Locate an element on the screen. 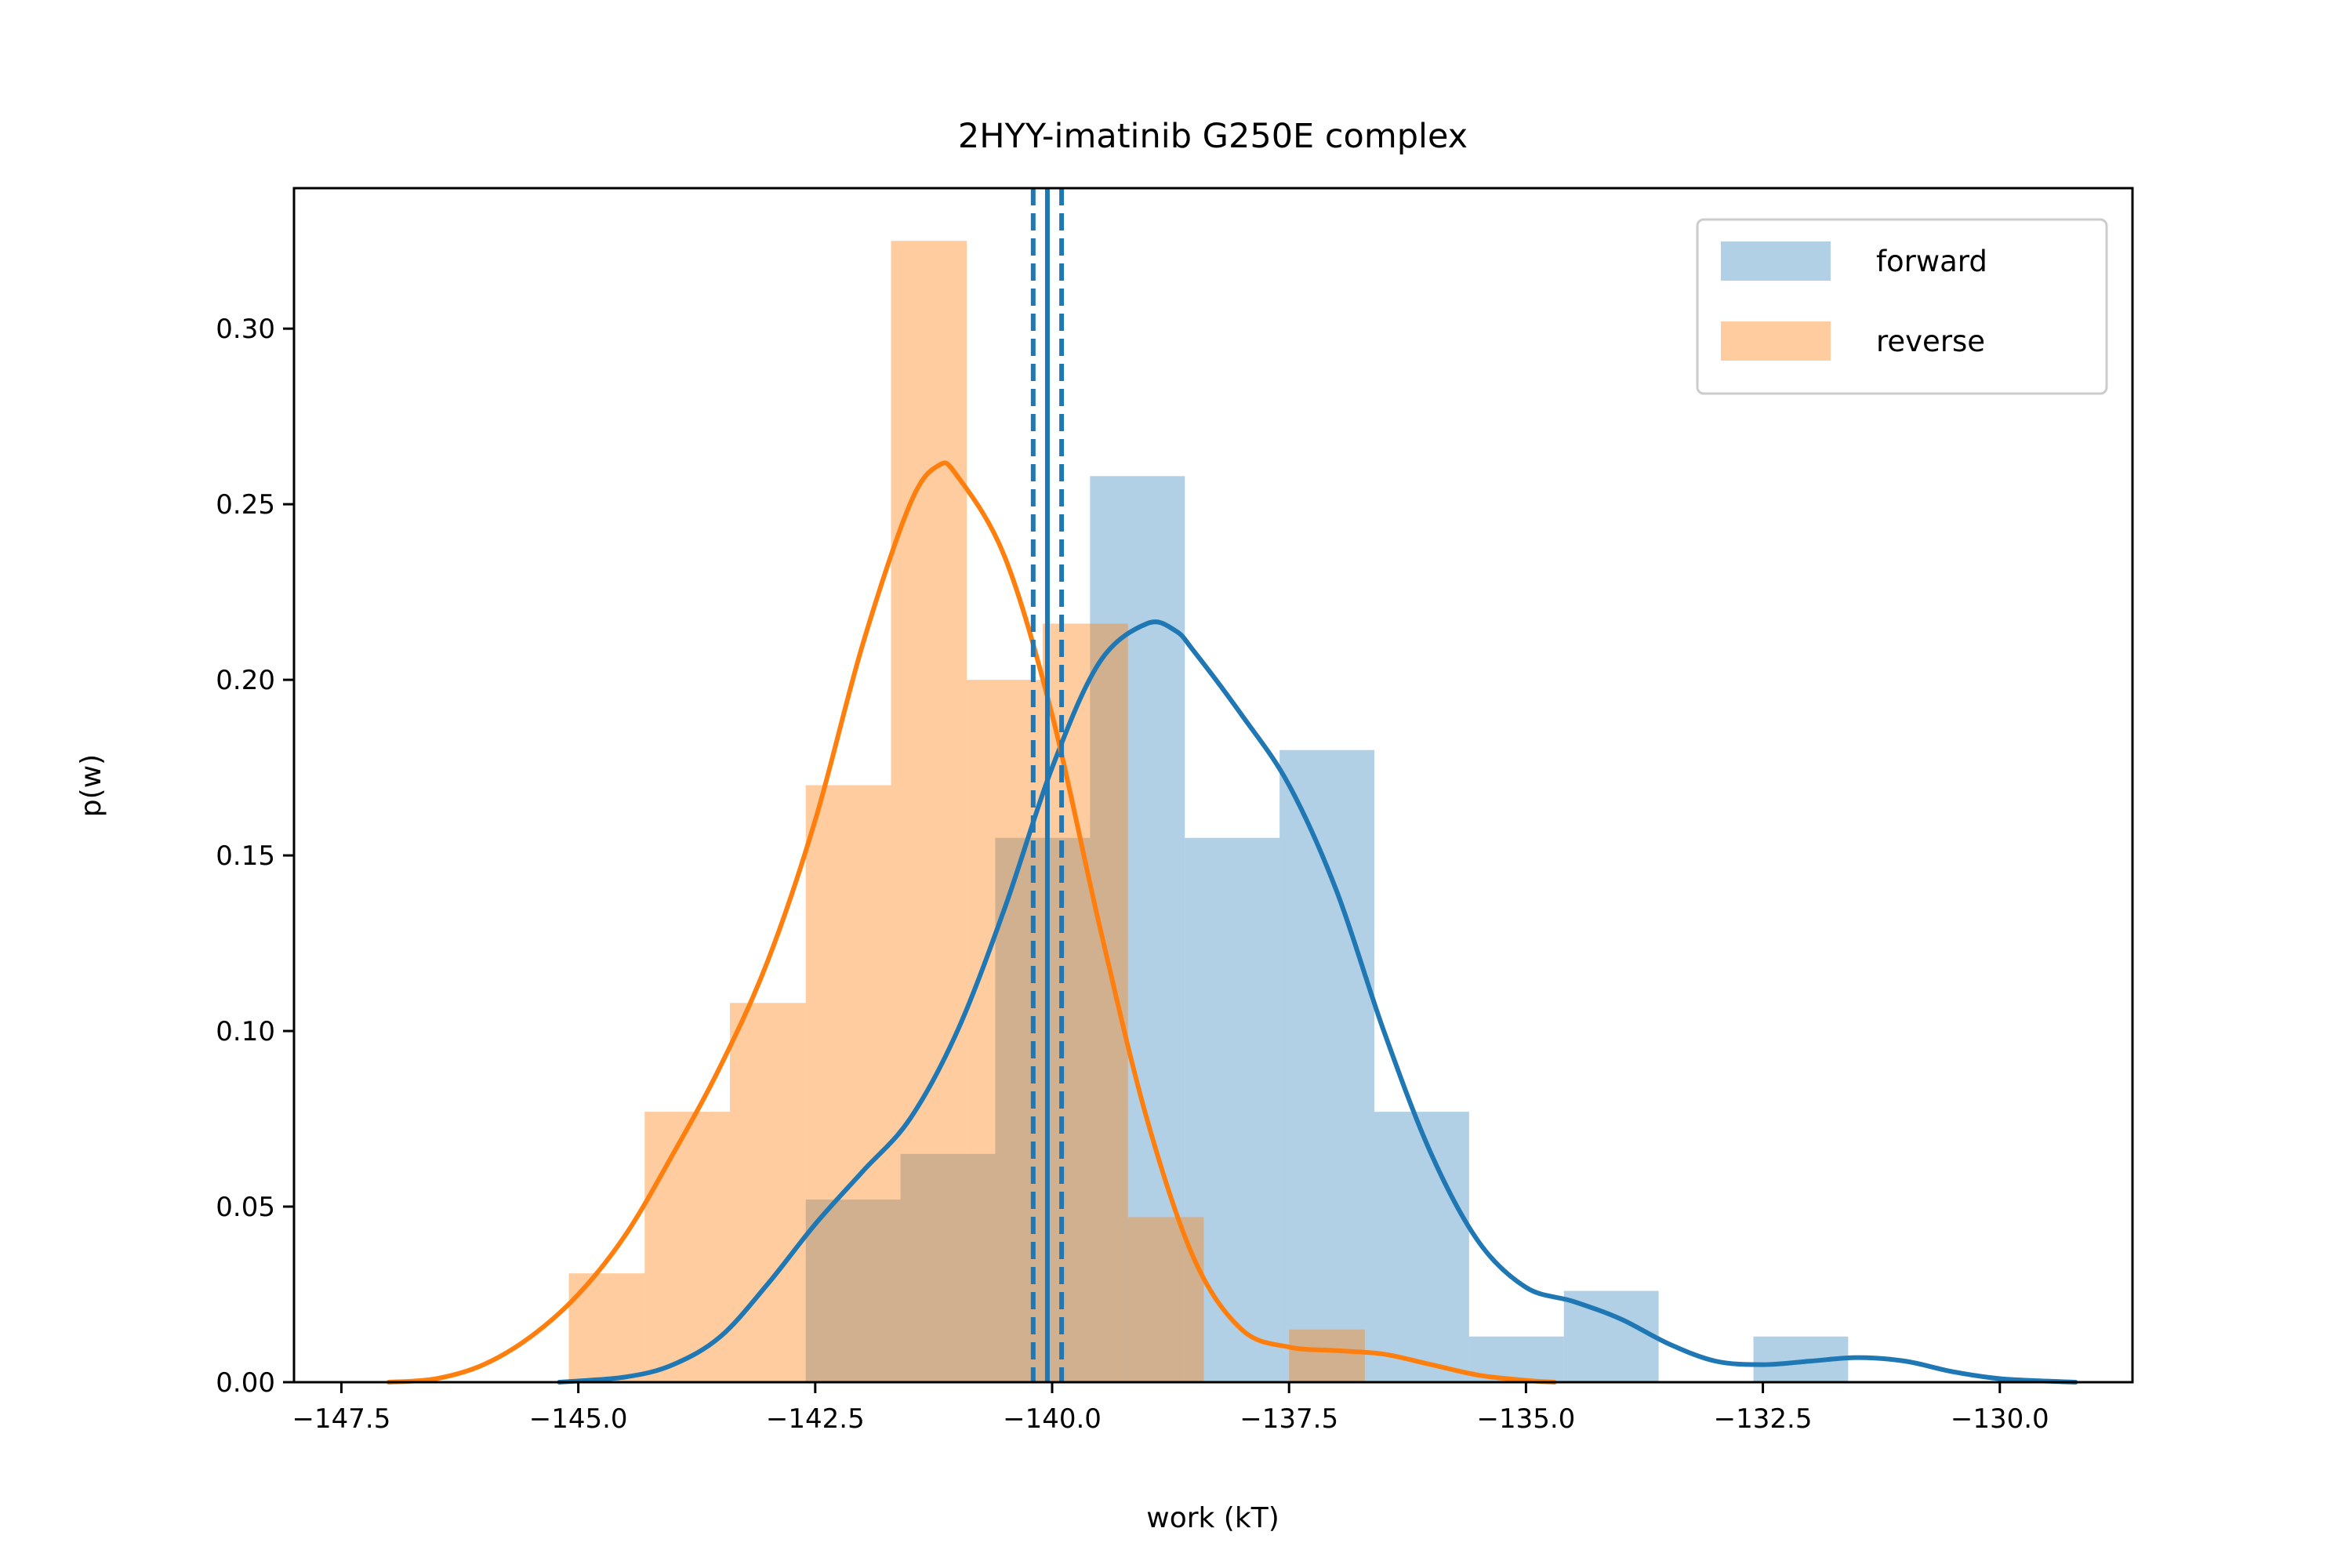 This screenshot has width=2352, height=1568. forward-legend-label: forward is located at coordinates (1931, 261).